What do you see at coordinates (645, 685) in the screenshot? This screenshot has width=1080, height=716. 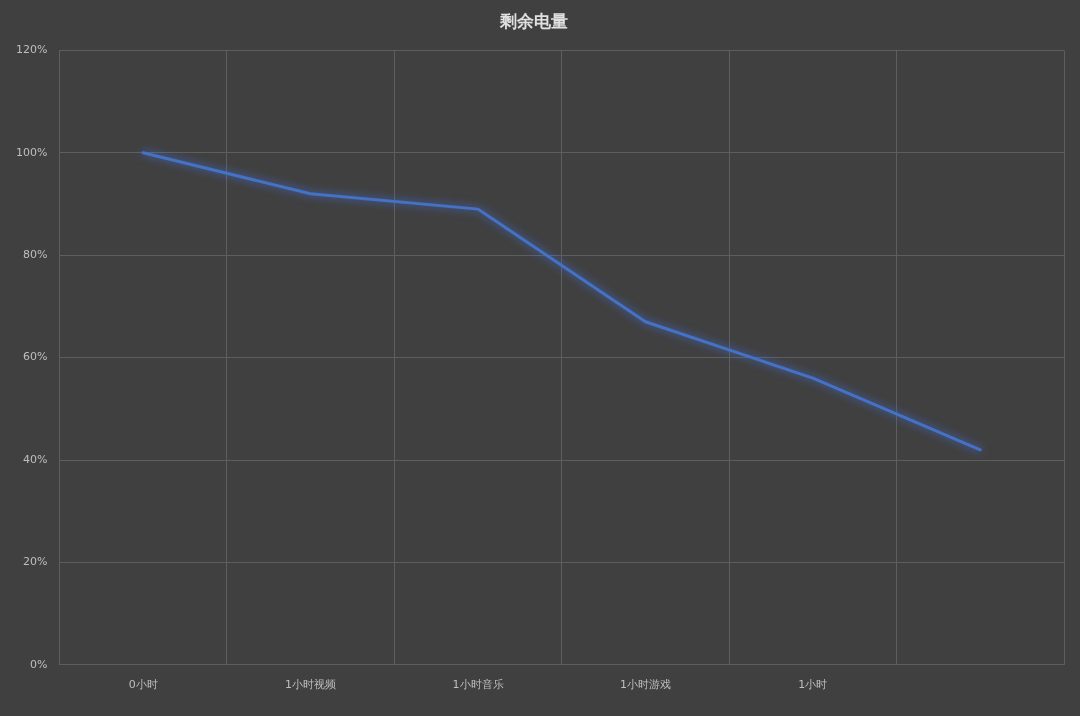 I see `x-tick-label: 1小时游戏` at bounding box center [645, 685].